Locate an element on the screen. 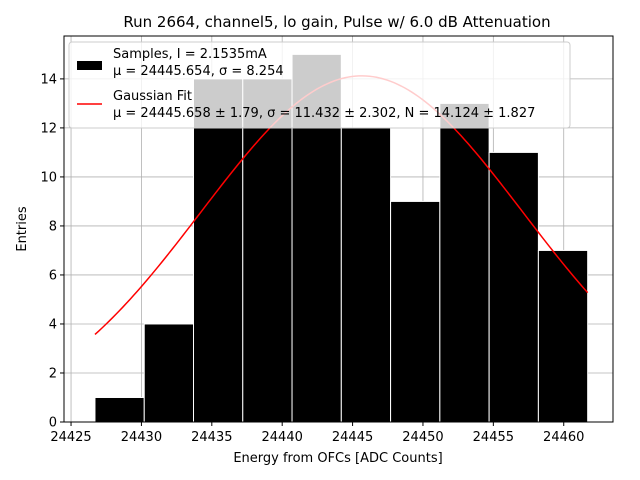  legend-samples-swatch is located at coordinates (89, 65).